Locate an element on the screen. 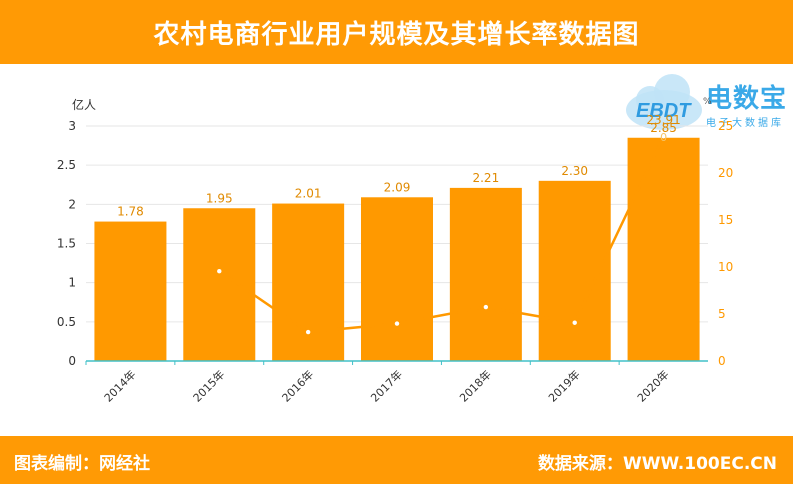  chart-title-banner: 农村电商行业用户规模及其增长率数据图 is located at coordinates (396, 32).